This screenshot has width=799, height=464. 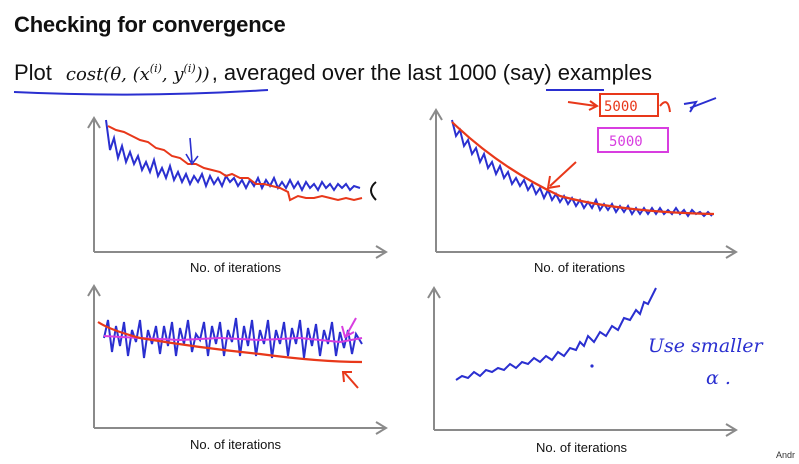 I want to click on plot-4-blue-series, so click(x=556, y=334).